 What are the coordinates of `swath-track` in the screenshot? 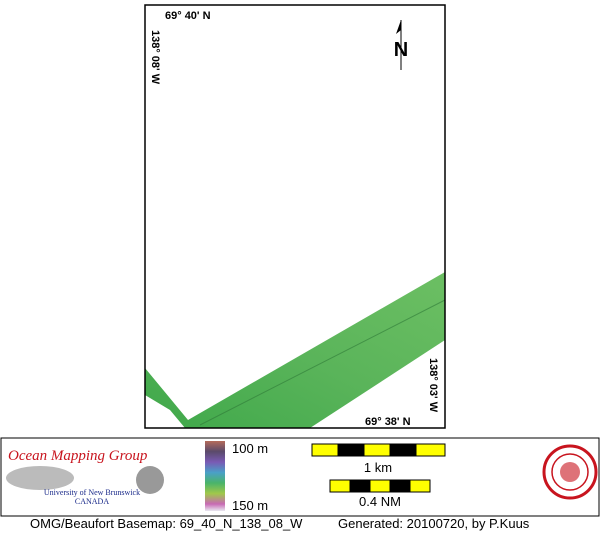 It's located at (322, 362).